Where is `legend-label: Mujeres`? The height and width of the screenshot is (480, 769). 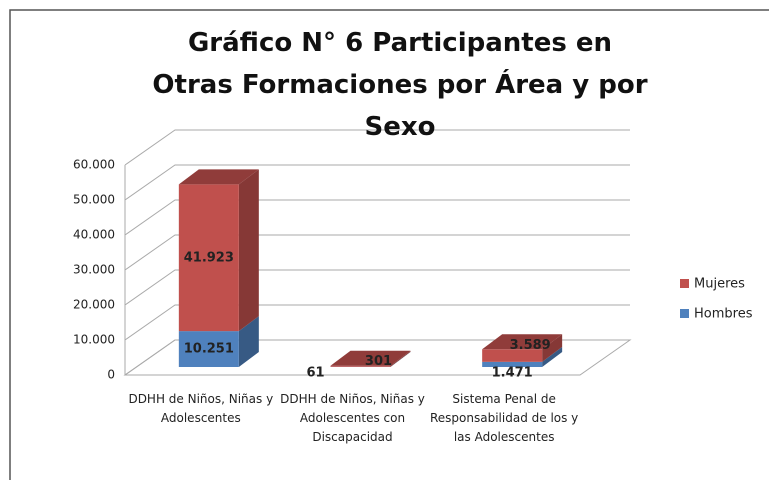 legend-label: Mujeres is located at coordinates (719, 284).